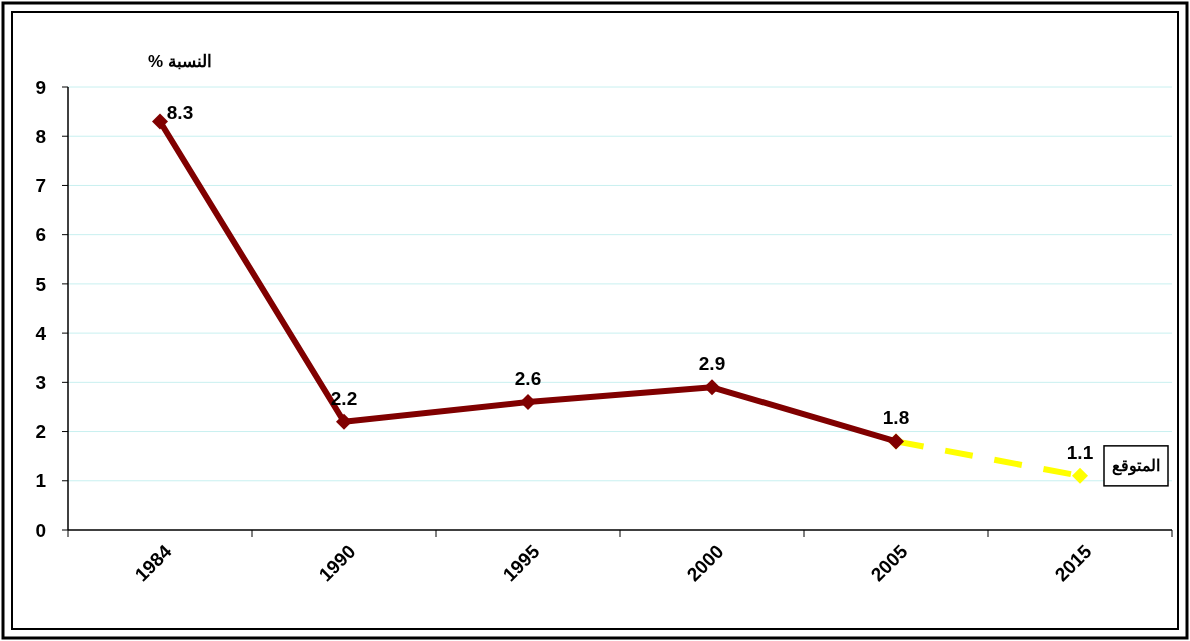 The height and width of the screenshot is (641, 1190). Describe the element at coordinates (41, 284) in the screenshot. I see `y-tick-label: 5` at that location.